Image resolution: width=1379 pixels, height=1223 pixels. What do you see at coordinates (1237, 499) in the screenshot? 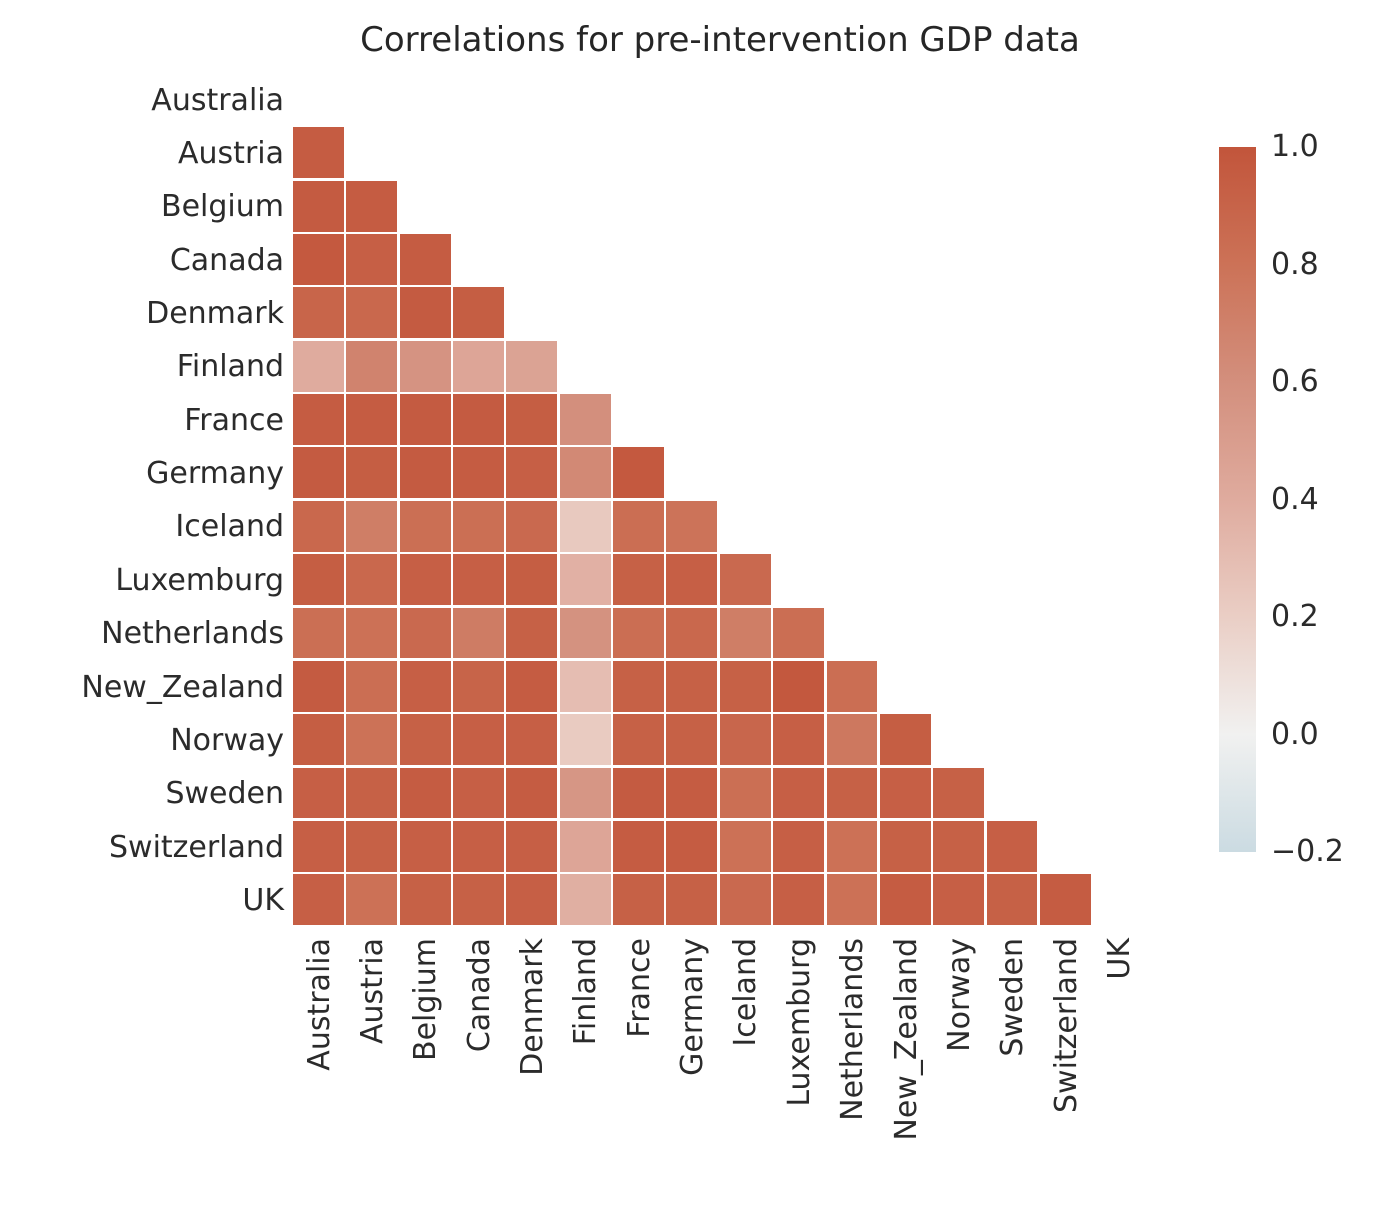
I see `colorbar-gradient` at bounding box center [1237, 499].